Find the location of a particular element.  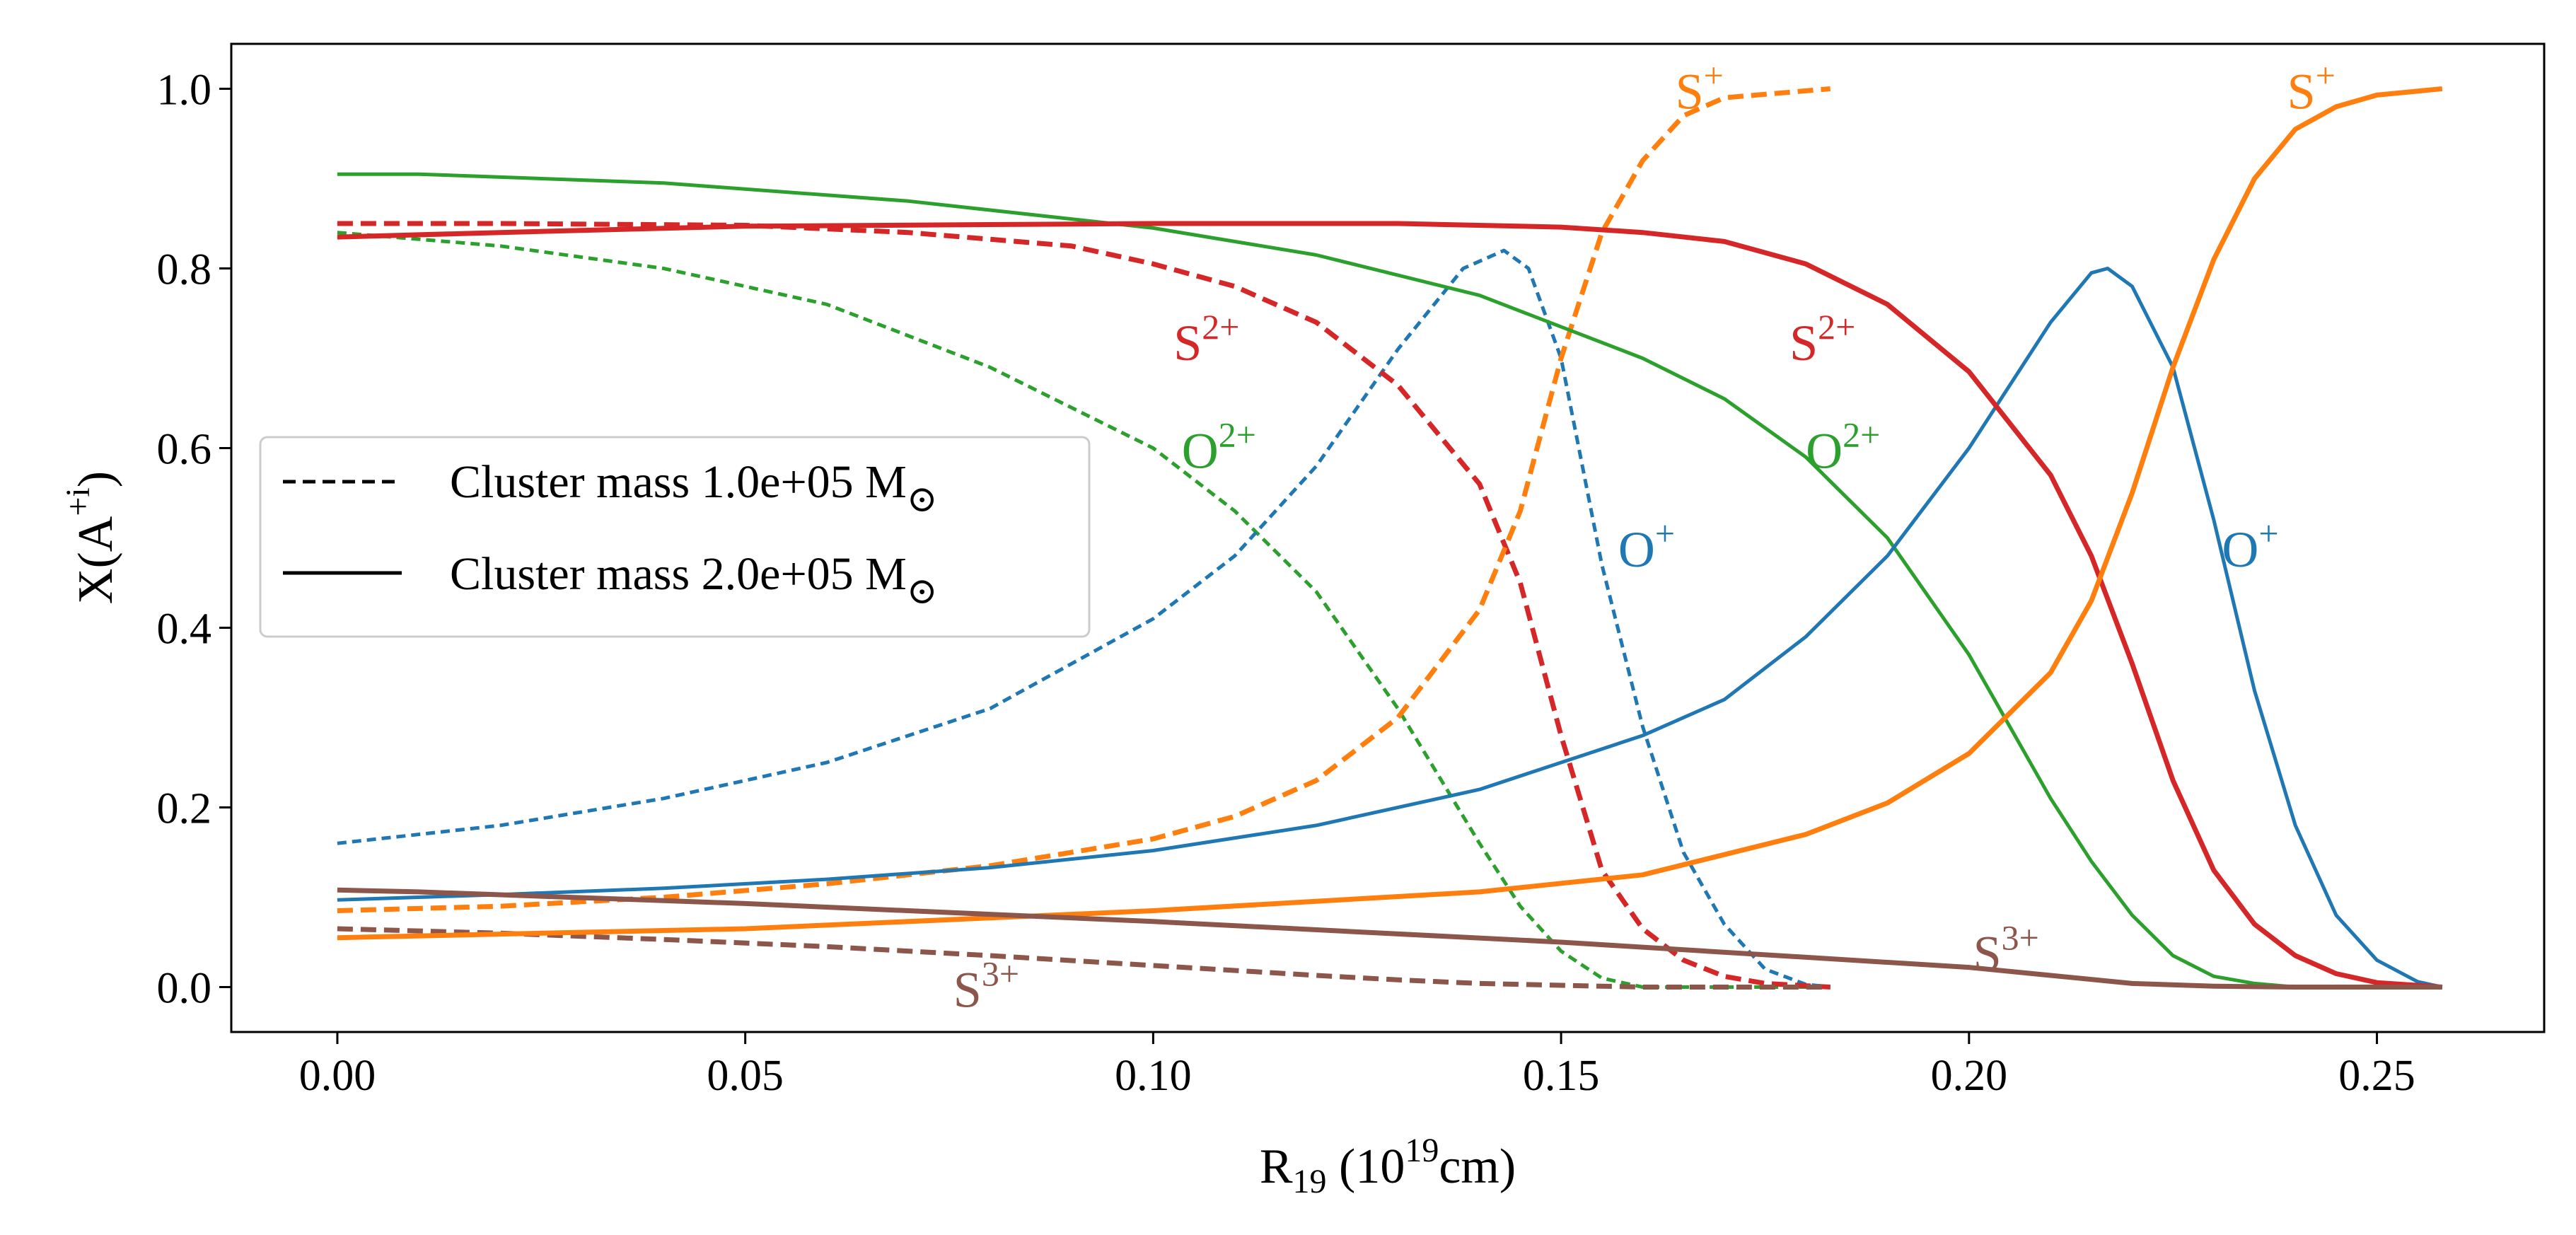

y-axis-label-main: X(A is located at coordinates (96, 560).